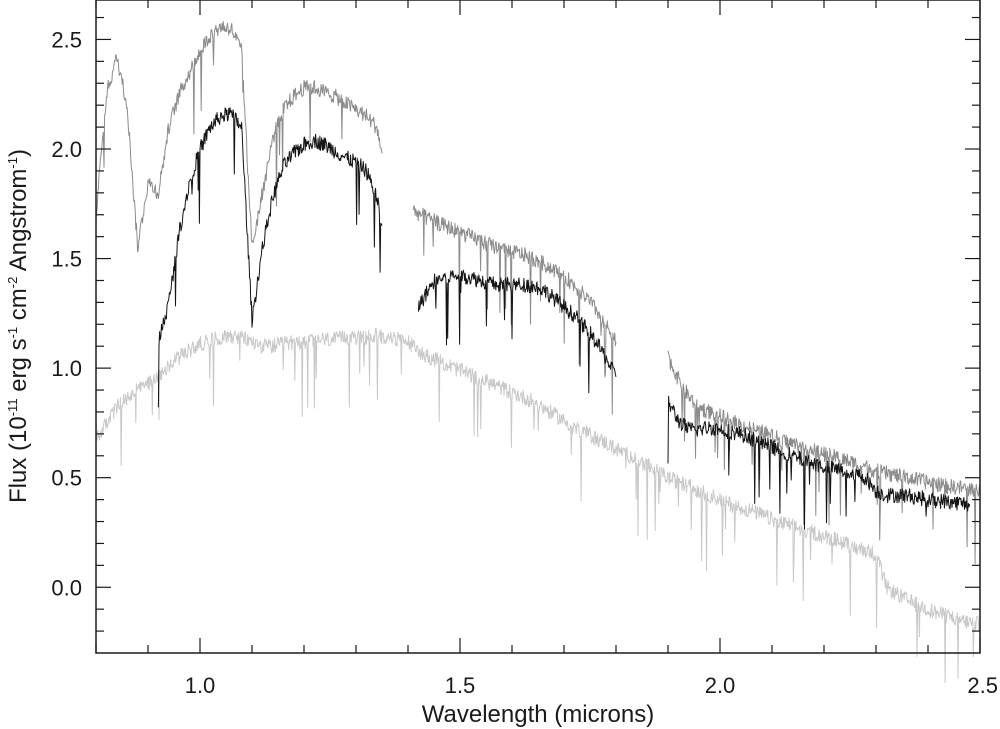 The height and width of the screenshot is (729, 1000). What do you see at coordinates (18, 307) in the screenshot?
I see `y-axis-title-part: cm` at bounding box center [18, 307].